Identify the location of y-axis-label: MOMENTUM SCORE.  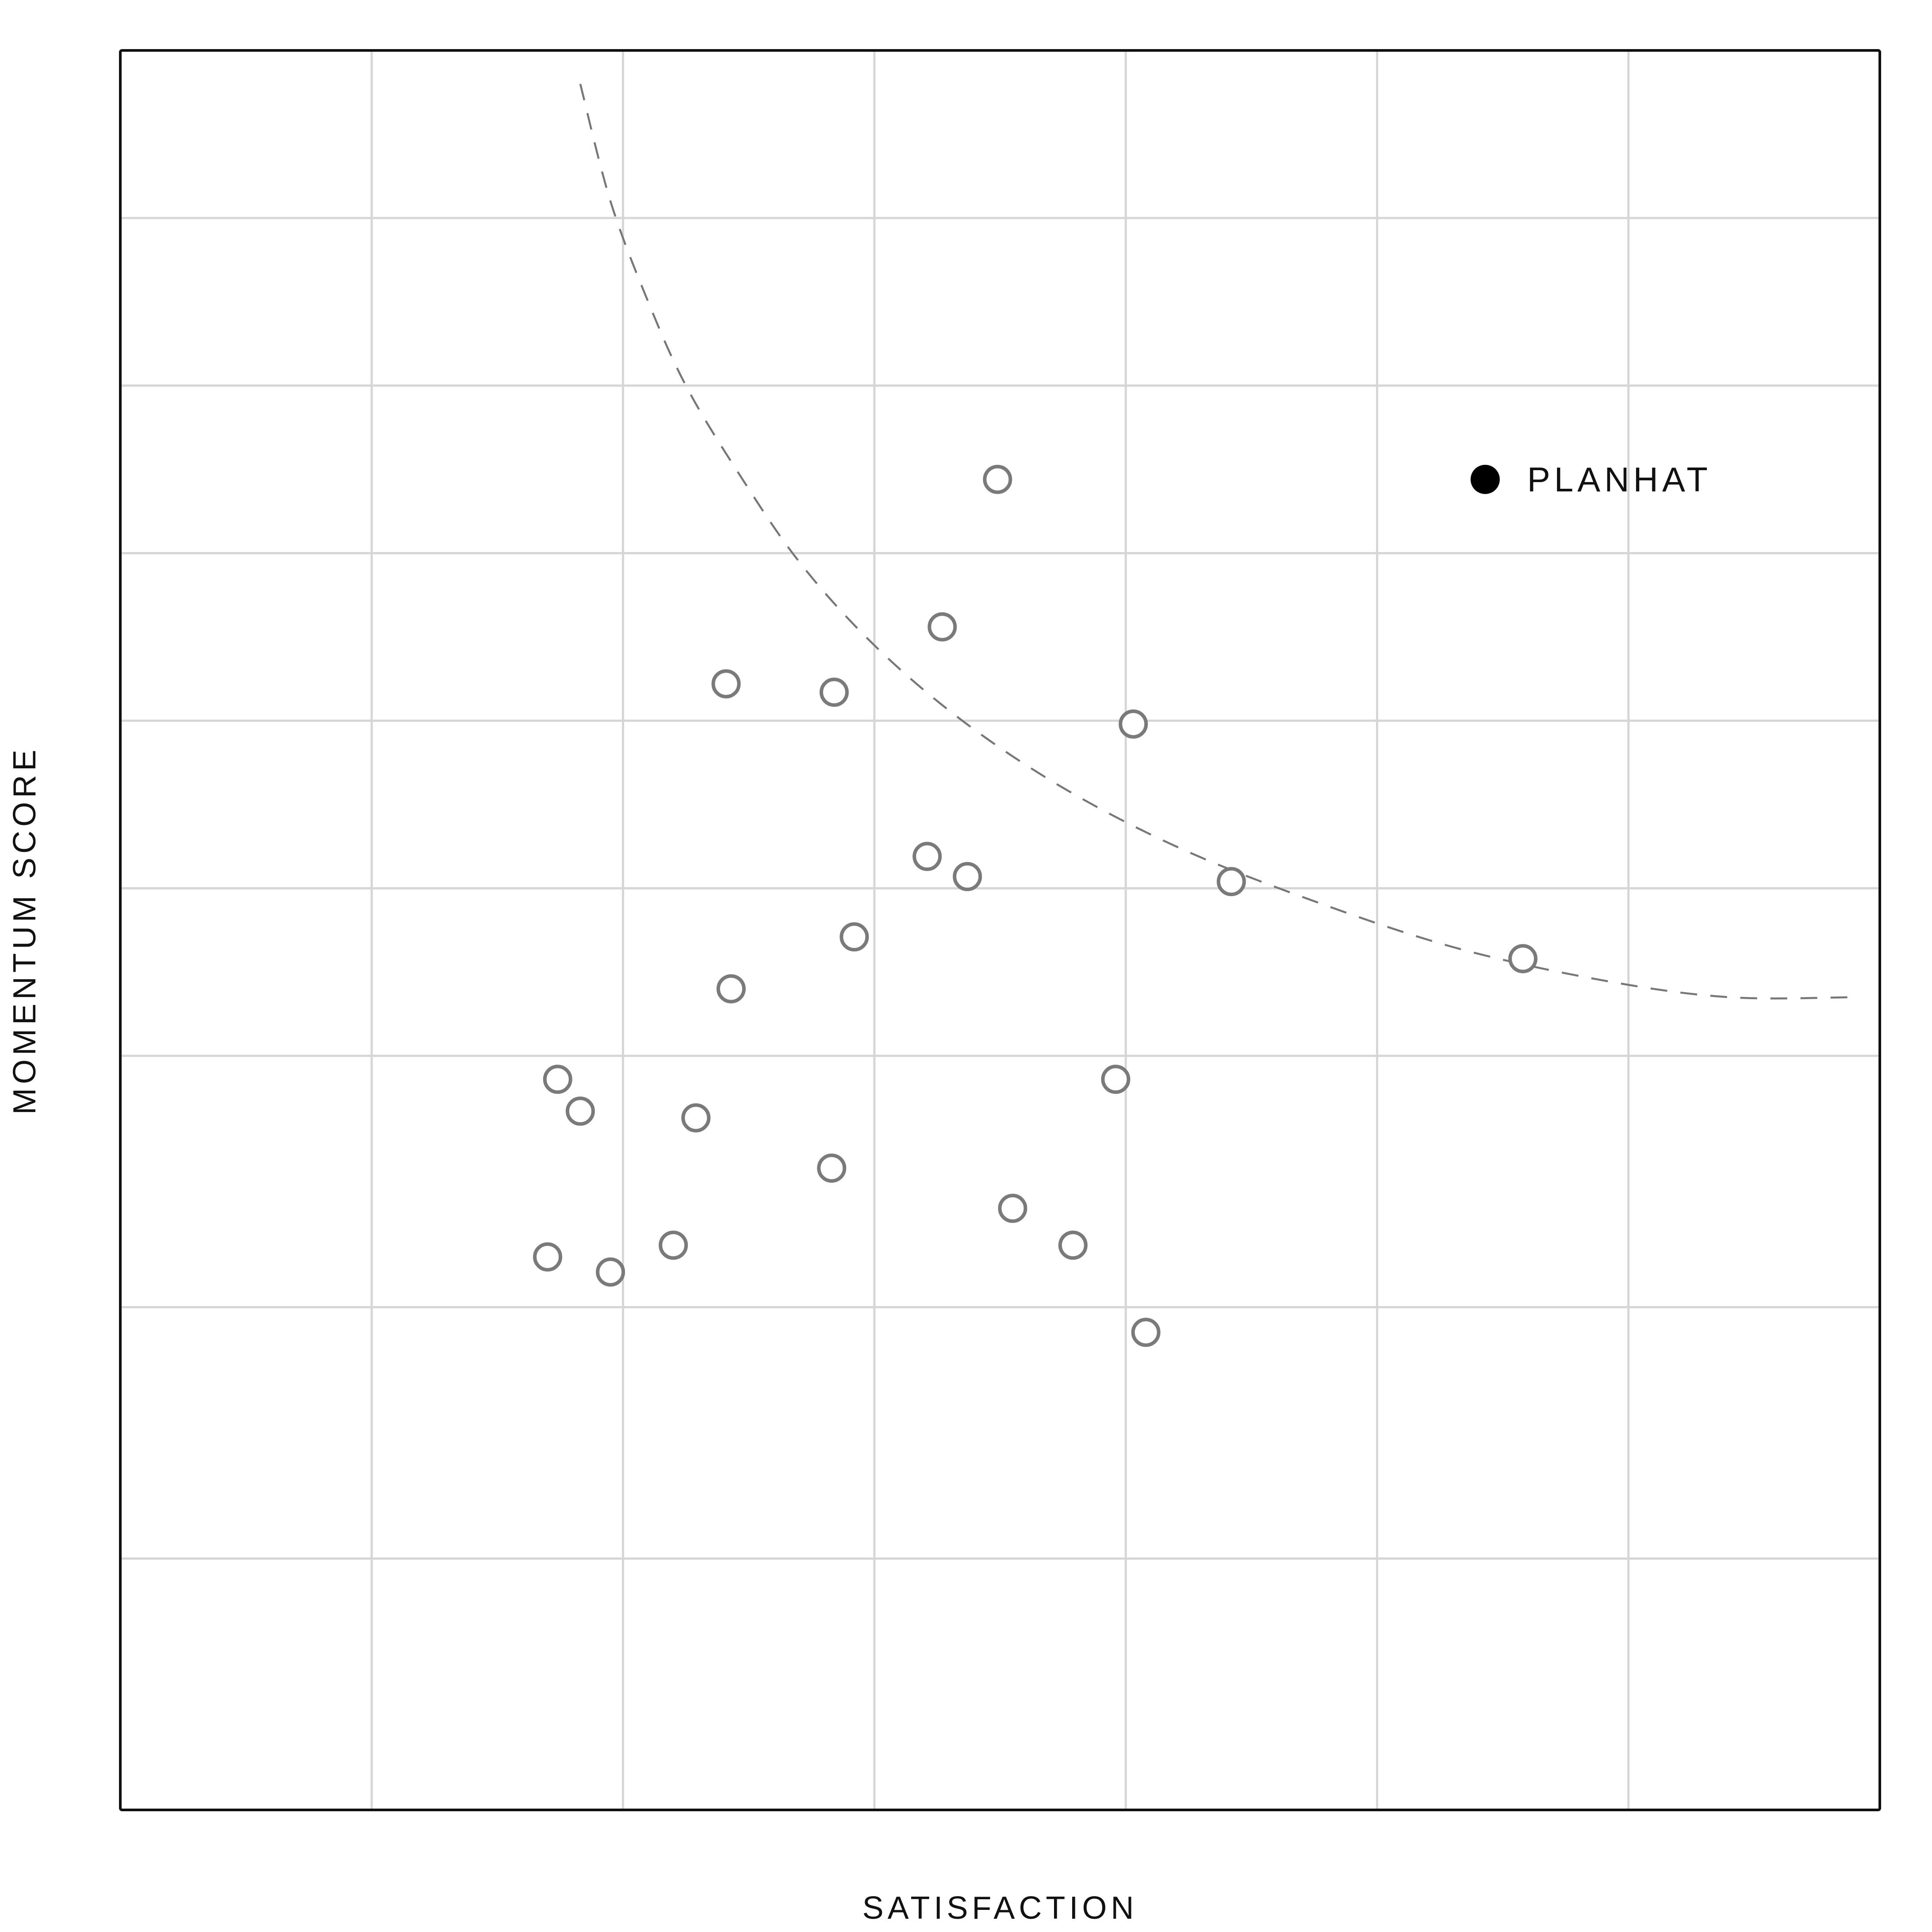
(24, 930).